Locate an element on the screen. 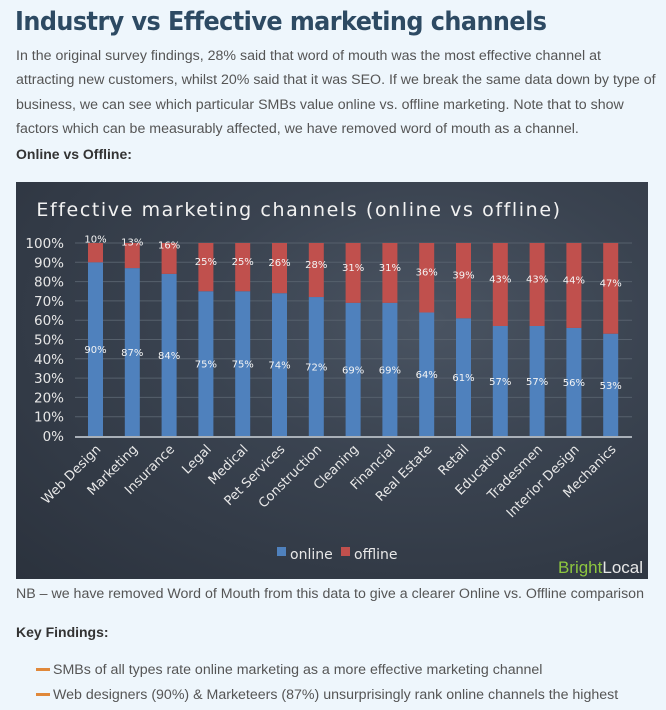  data-label-offline: 28% is located at coordinates (316, 265).